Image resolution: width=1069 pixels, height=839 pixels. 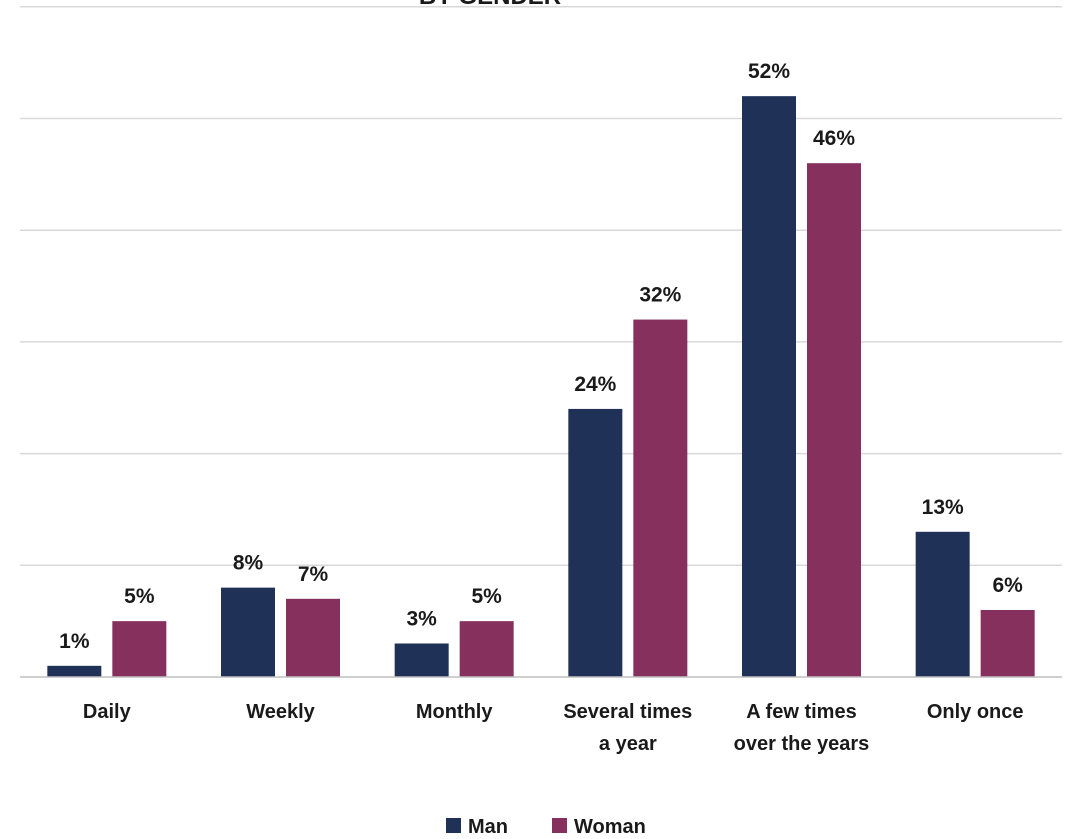 What do you see at coordinates (486, 596) in the screenshot?
I see `data-label-woman-2: 5%` at bounding box center [486, 596].